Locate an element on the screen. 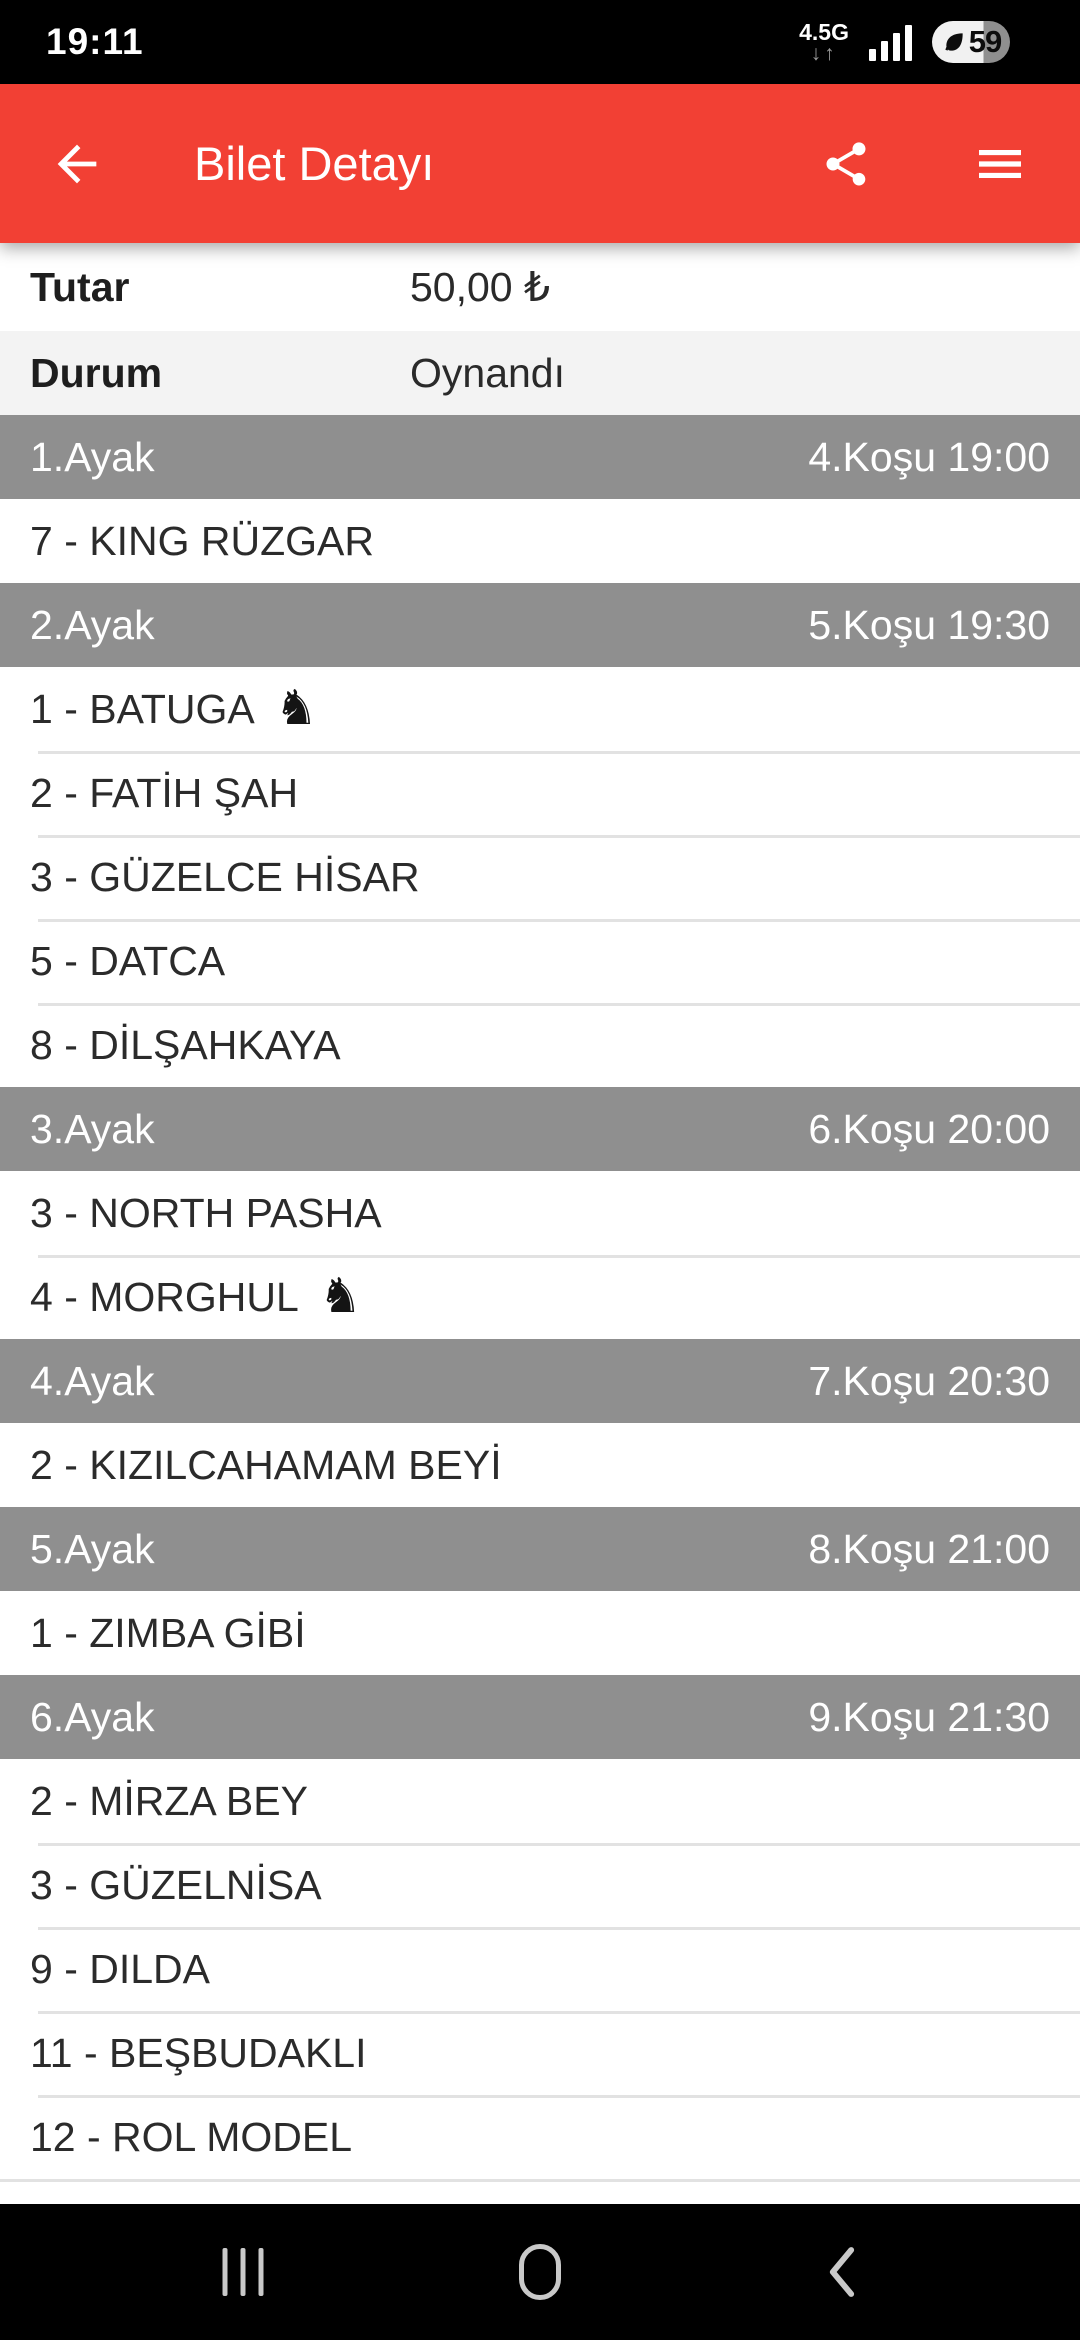 The image size is (1080, 2340). leg-label: 1.Ayak is located at coordinates (92, 456).